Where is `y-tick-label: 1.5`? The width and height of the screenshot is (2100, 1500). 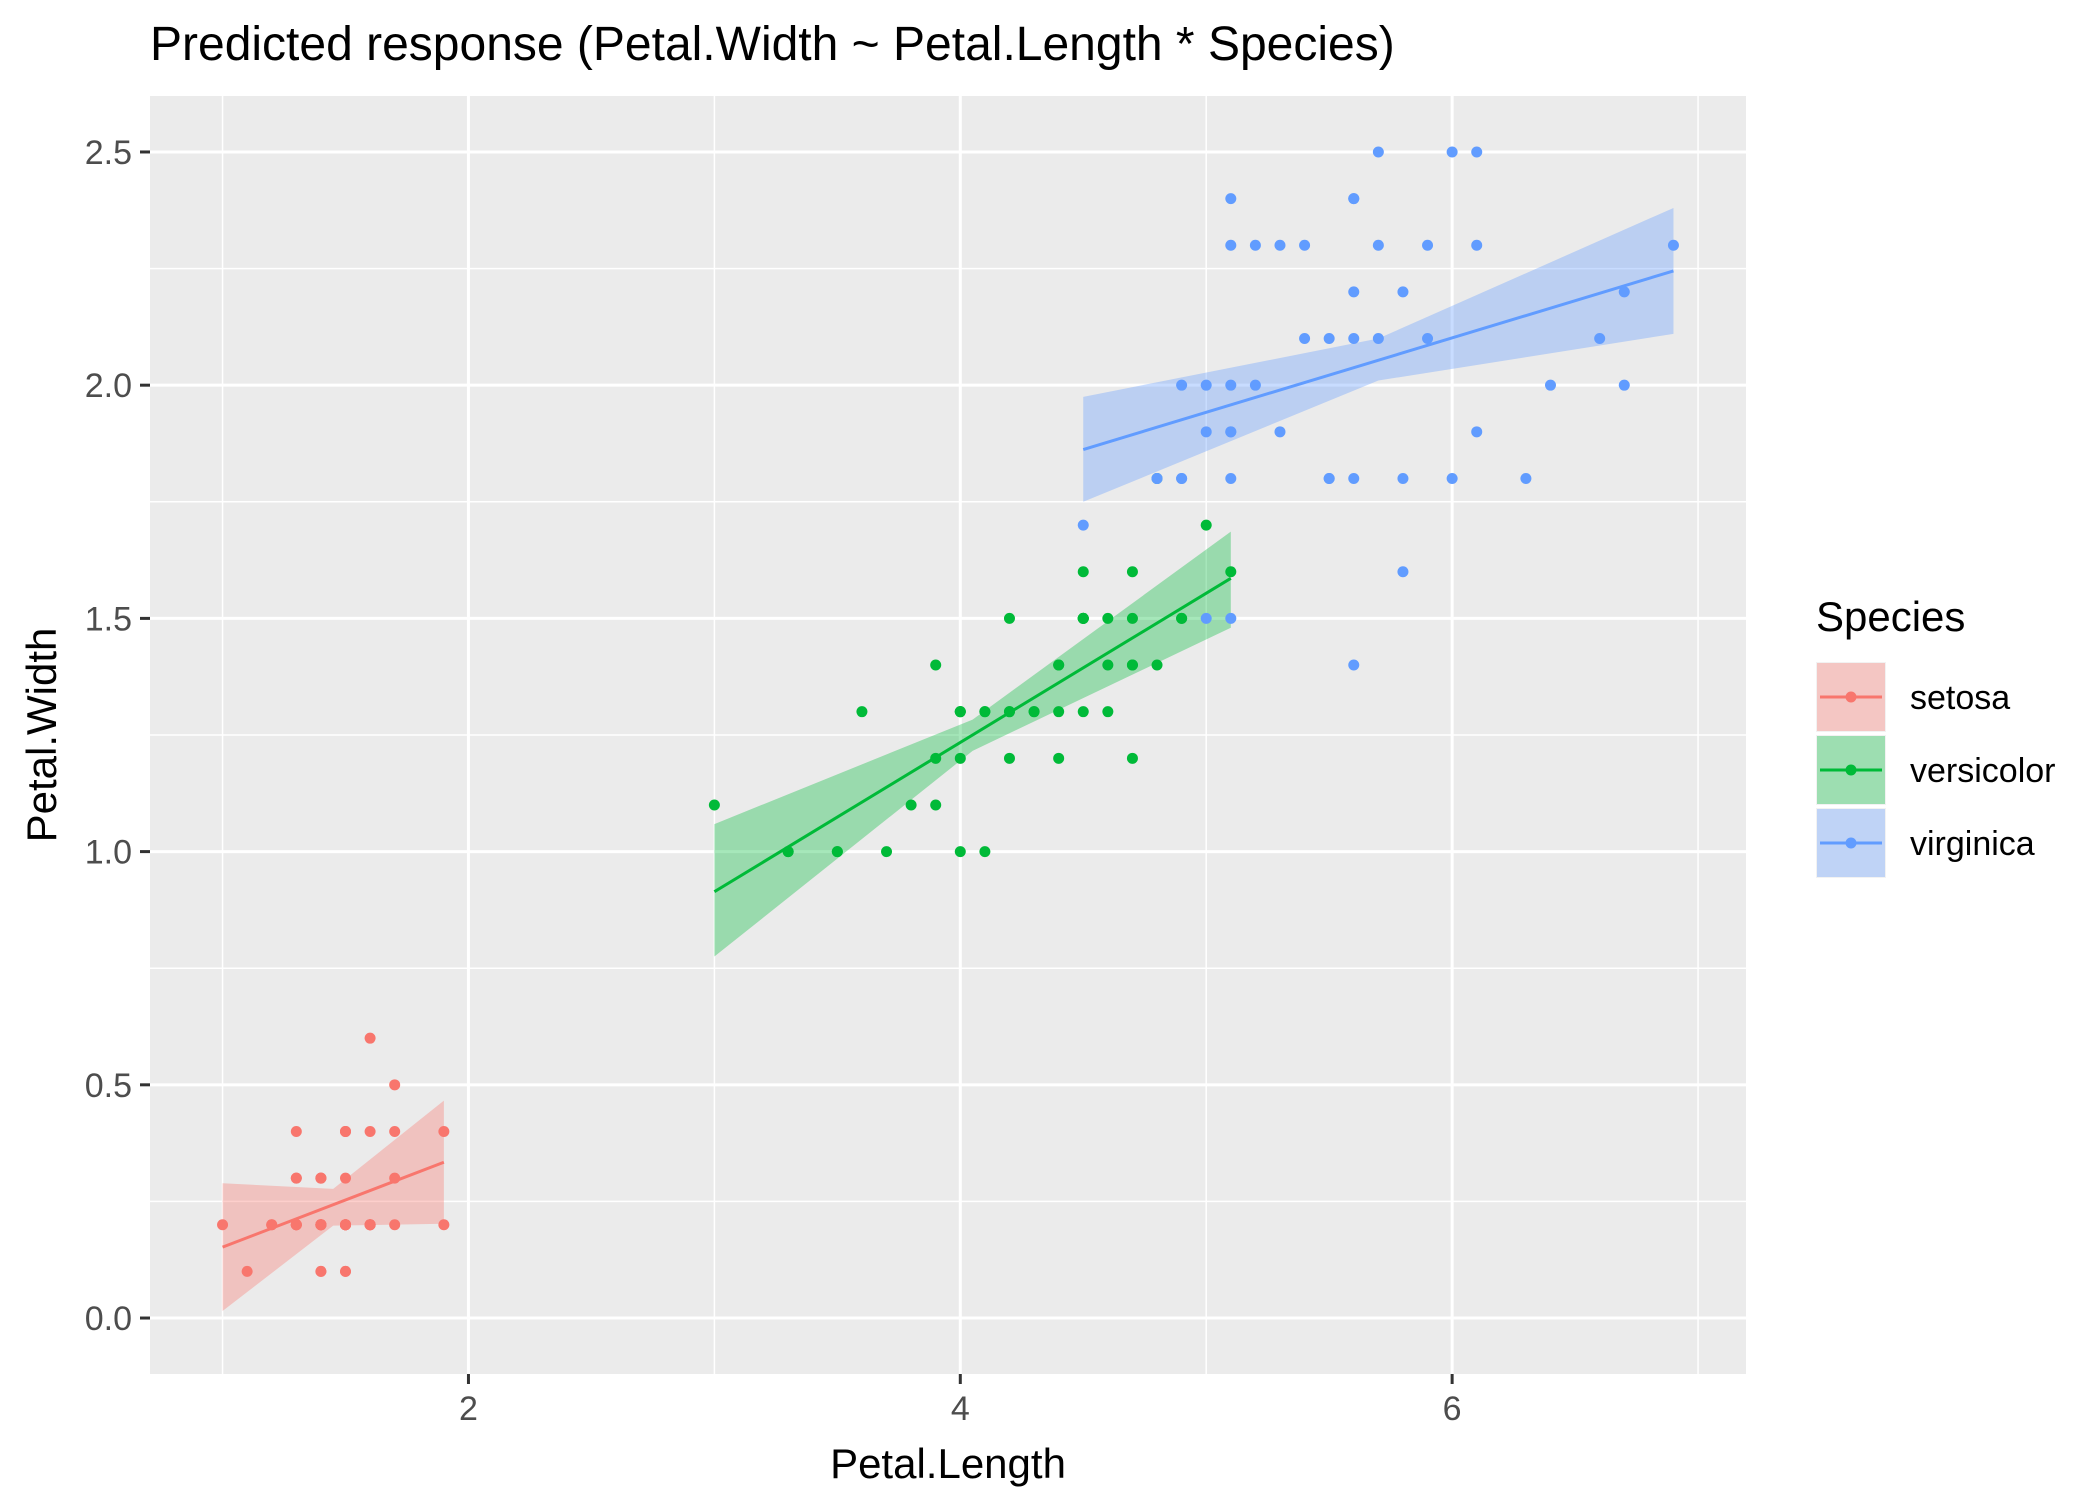
y-tick-label: 1.5 is located at coordinates (108, 619).